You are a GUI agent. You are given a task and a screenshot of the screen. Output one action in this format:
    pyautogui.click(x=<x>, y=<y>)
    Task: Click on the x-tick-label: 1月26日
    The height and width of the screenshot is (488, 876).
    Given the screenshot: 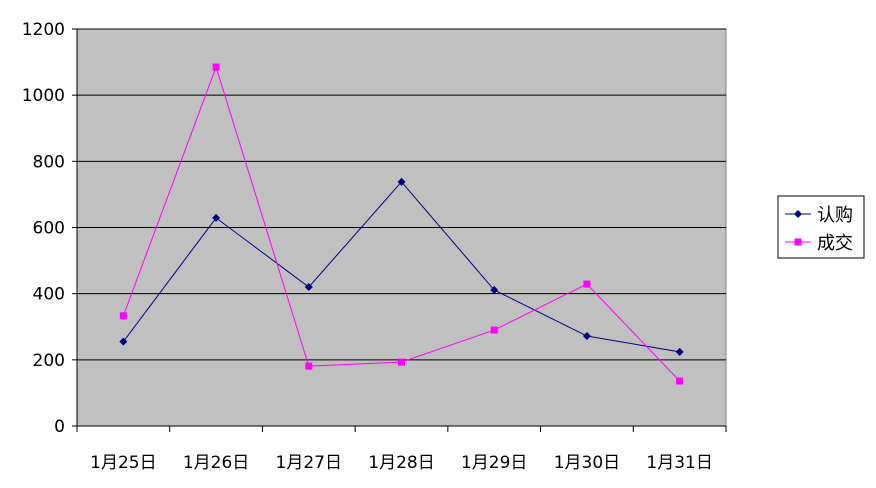 What is the action you would take?
    pyautogui.click(x=216, y=463)
    